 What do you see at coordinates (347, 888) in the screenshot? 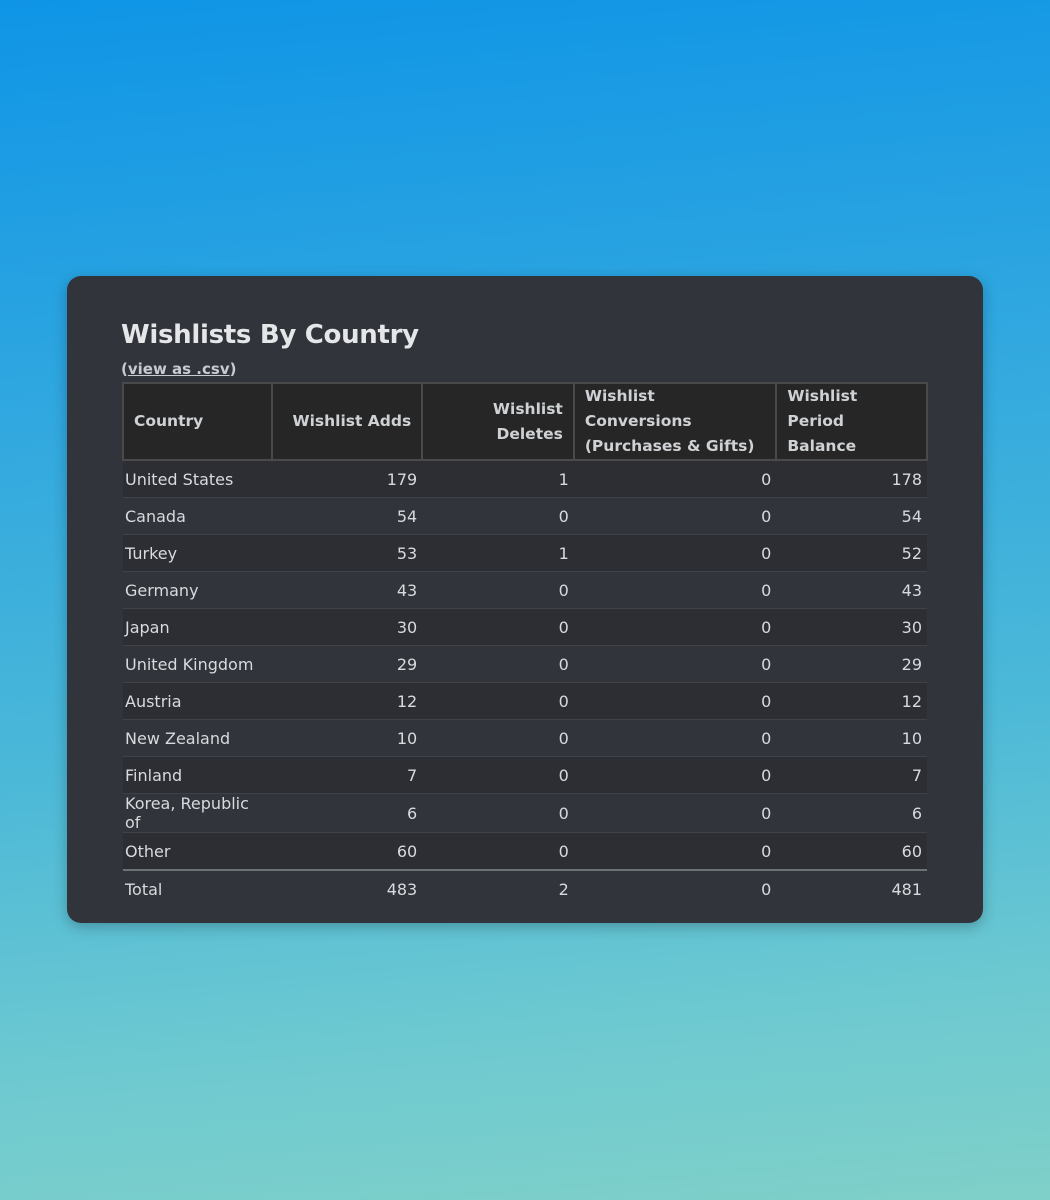
I see `total-adds: 483` at bounding box center [347, 888].